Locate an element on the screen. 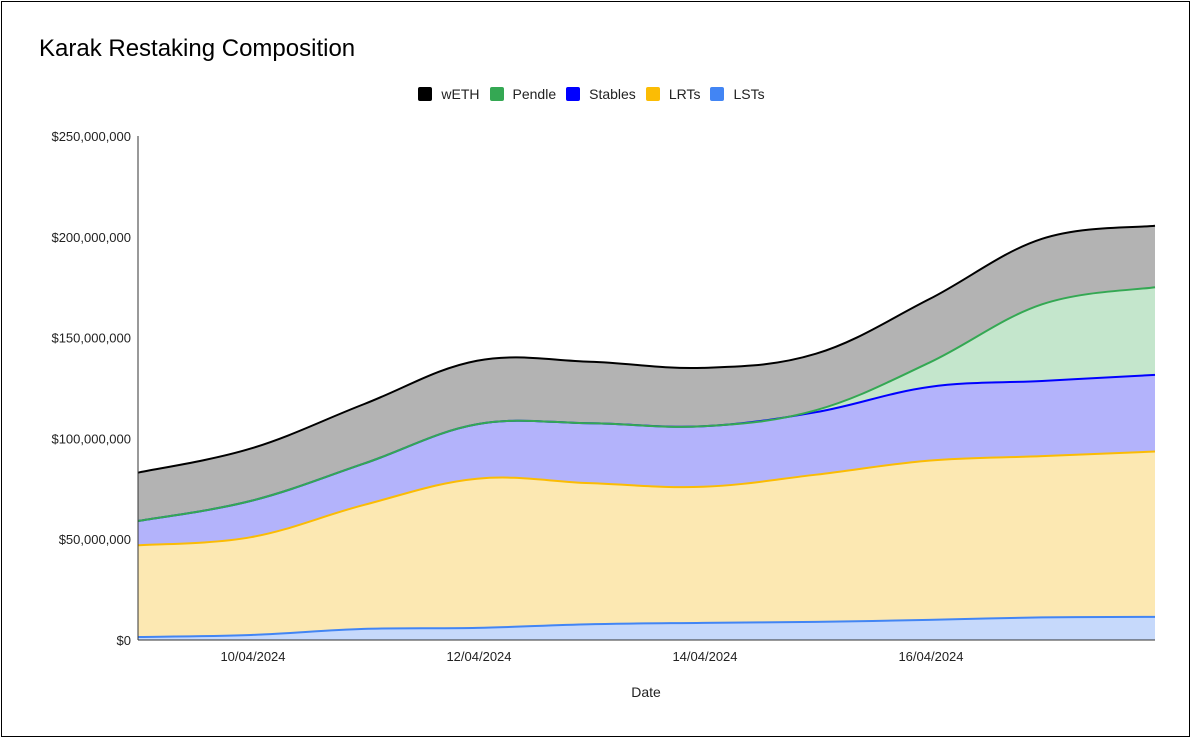 Image resolution: width=1193 pixels, height=740 pixels. x-tick-label: 12/04/2024 is located at coordinates (478, 656).